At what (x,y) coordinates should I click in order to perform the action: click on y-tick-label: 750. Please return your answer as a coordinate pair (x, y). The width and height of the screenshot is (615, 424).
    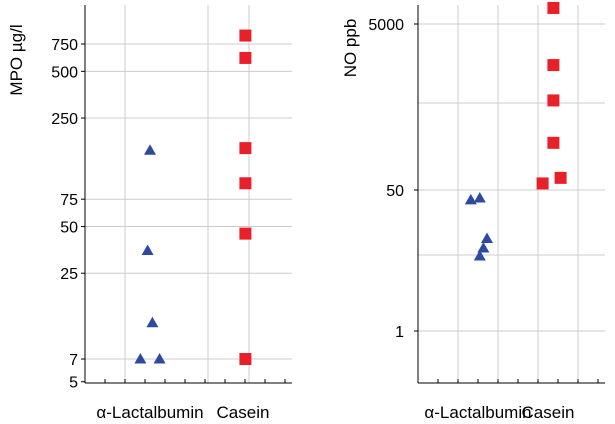
    Looking at the image, I should click on (64, 45).